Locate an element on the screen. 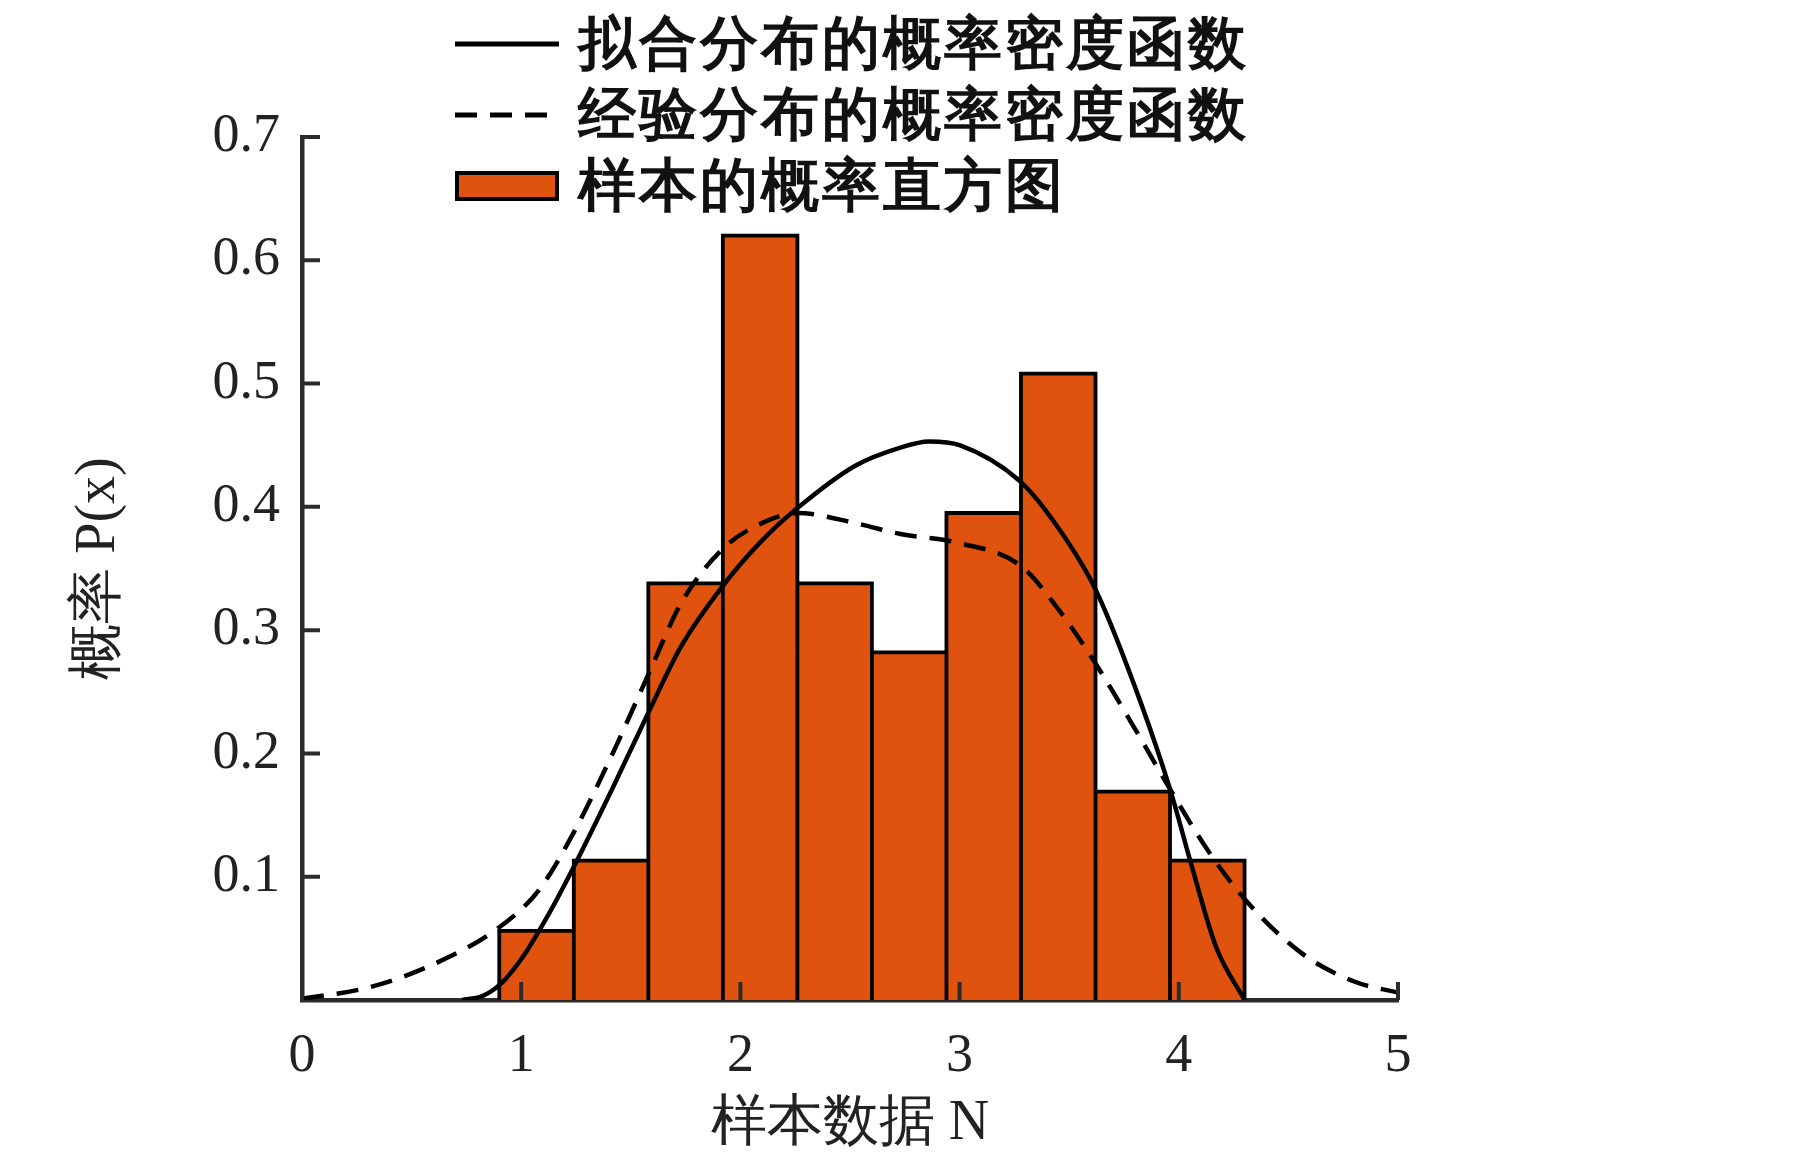 This screenshot has height=1162, width=1819. legend-label: 经验分布的概率密度函数 is located at coordinates (913, 114).